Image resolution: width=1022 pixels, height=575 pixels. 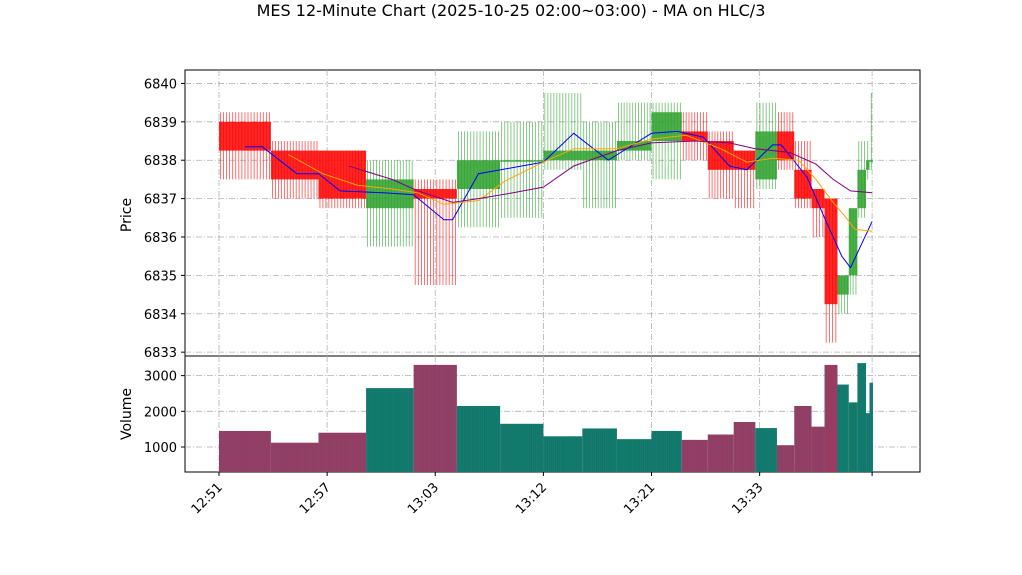 What do you see at coordinates (160, 238) in the screenshot?
I see `price-tick-label: 6836` at bounding box center [160, 238].